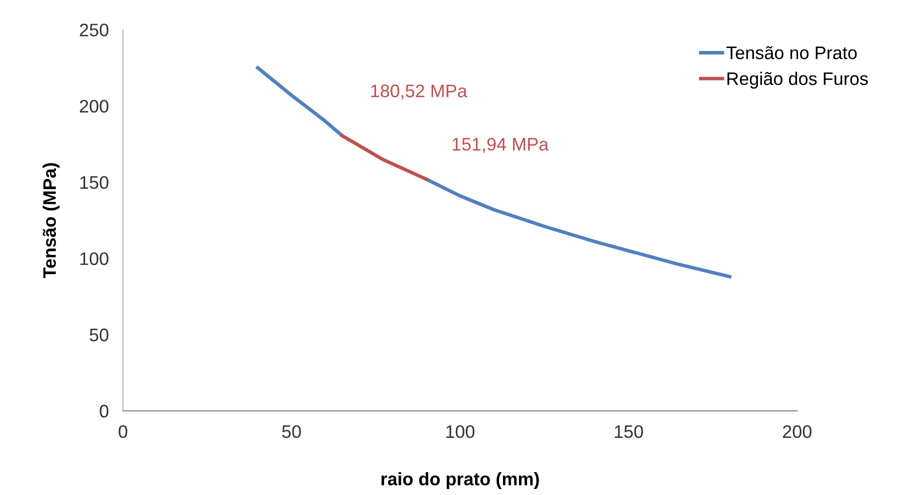 This screenshot has height=495, width=911. What do you see at coordinates (460, 431) in the screenshot?
I see `x-tick-label: 100` at bounding box center [460, 431].